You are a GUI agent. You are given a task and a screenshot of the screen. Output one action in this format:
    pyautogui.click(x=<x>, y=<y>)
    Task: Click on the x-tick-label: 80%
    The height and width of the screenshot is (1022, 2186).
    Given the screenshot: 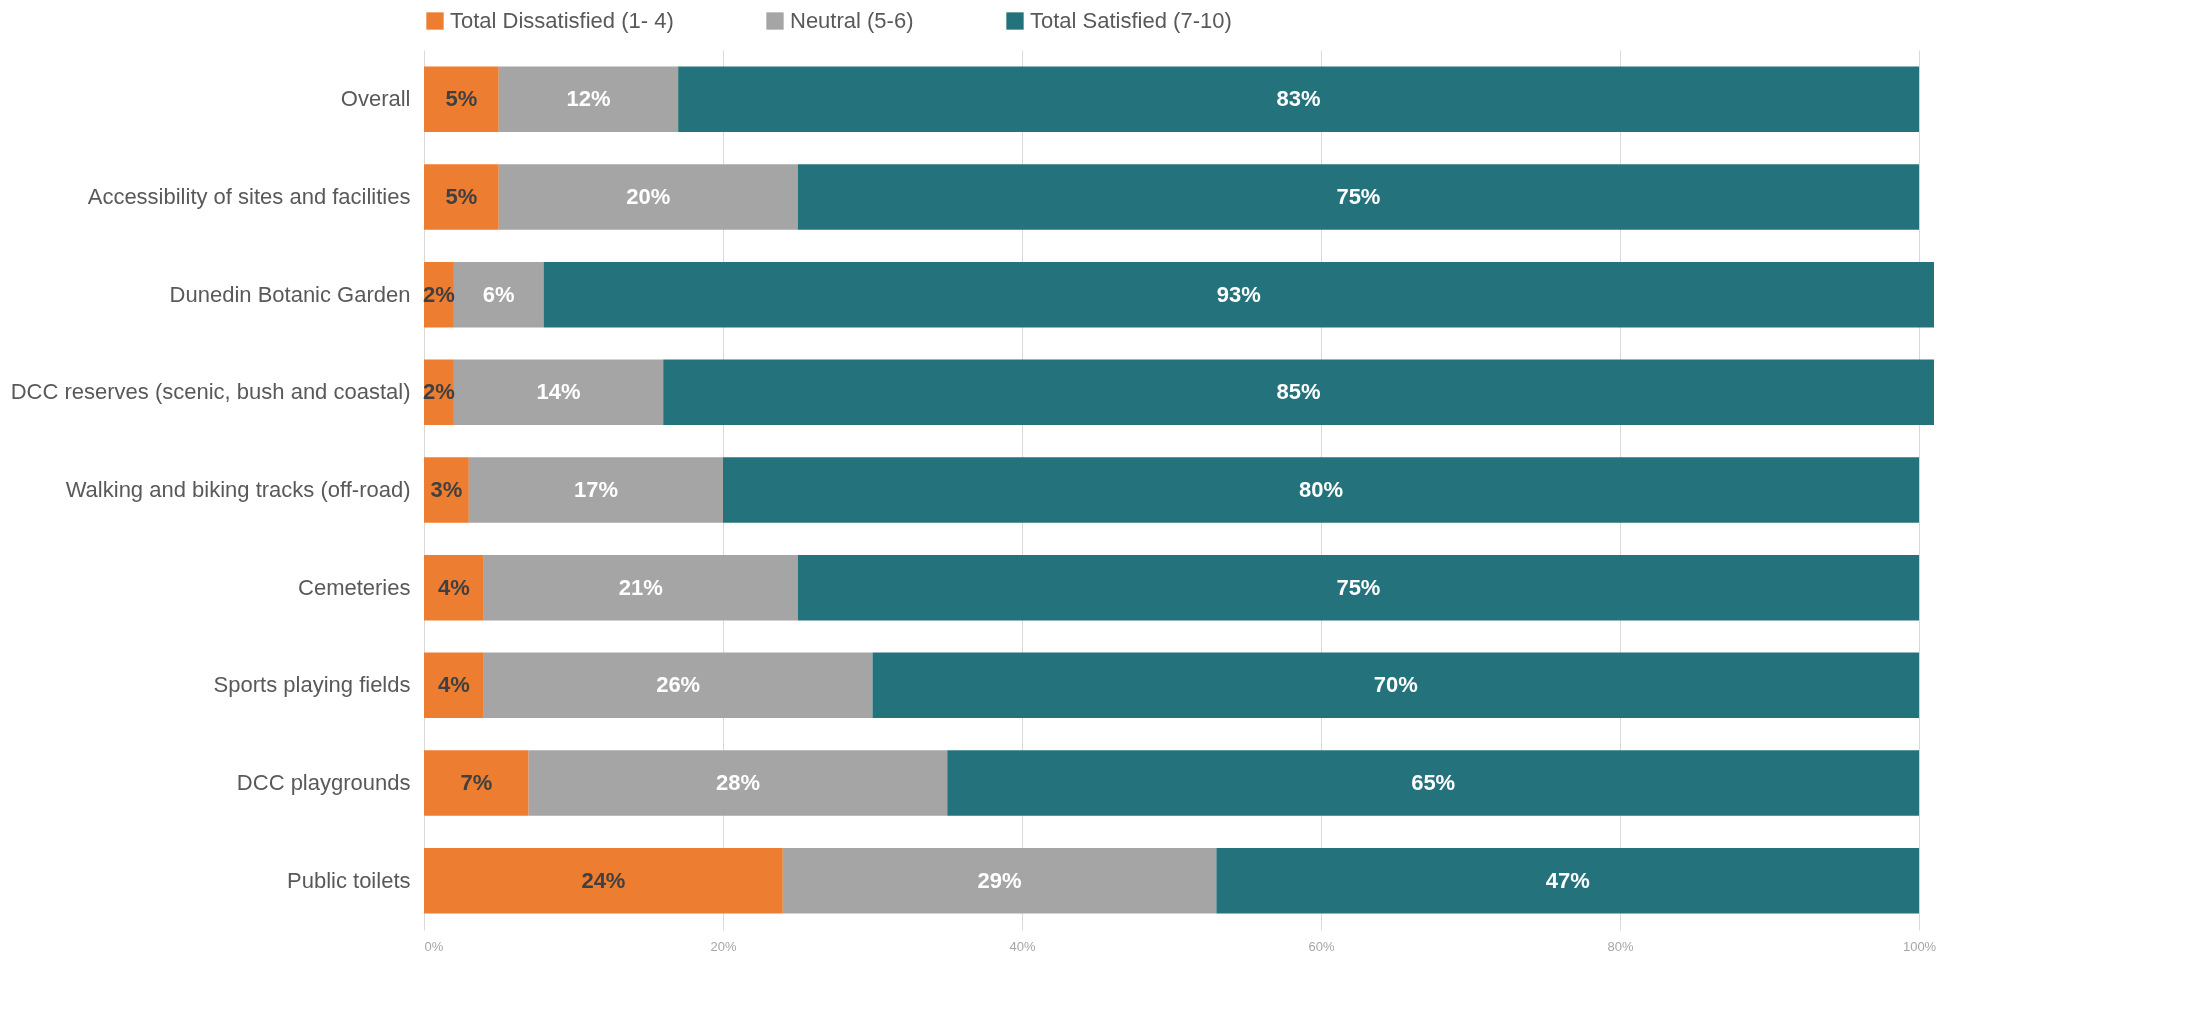 What is the action you would take?
    pyautogui.click(x=1620, y=946)
    